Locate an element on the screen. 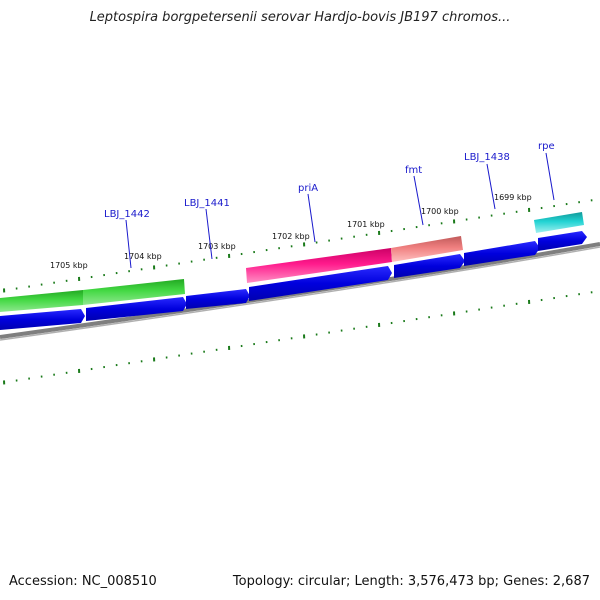  scale-label-1702: 1702 kbp is located at coordinates (291, 236).